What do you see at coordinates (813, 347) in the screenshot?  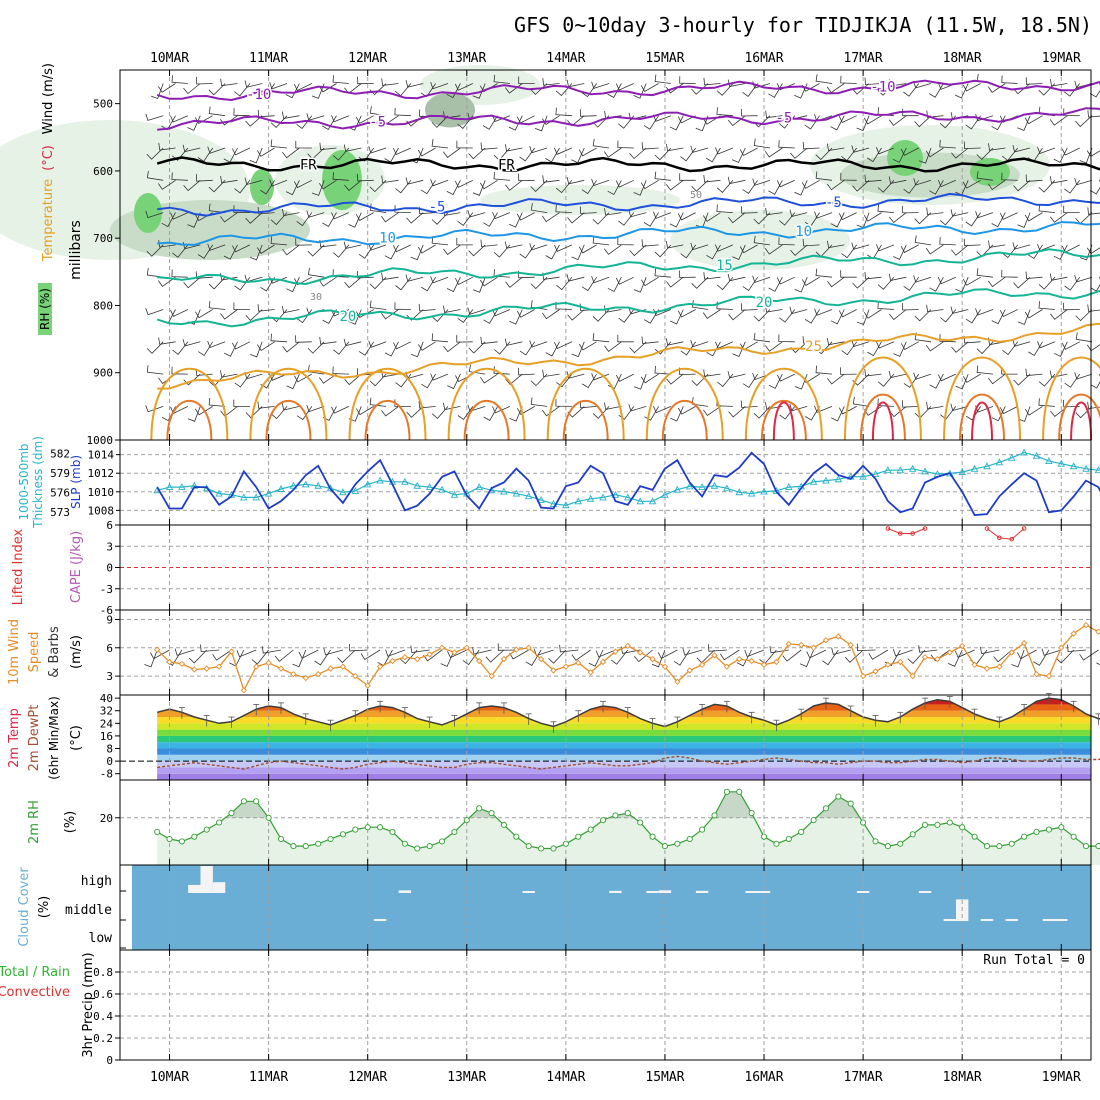 I see `isotherm-label: 25` at bounding box center [813, 347].